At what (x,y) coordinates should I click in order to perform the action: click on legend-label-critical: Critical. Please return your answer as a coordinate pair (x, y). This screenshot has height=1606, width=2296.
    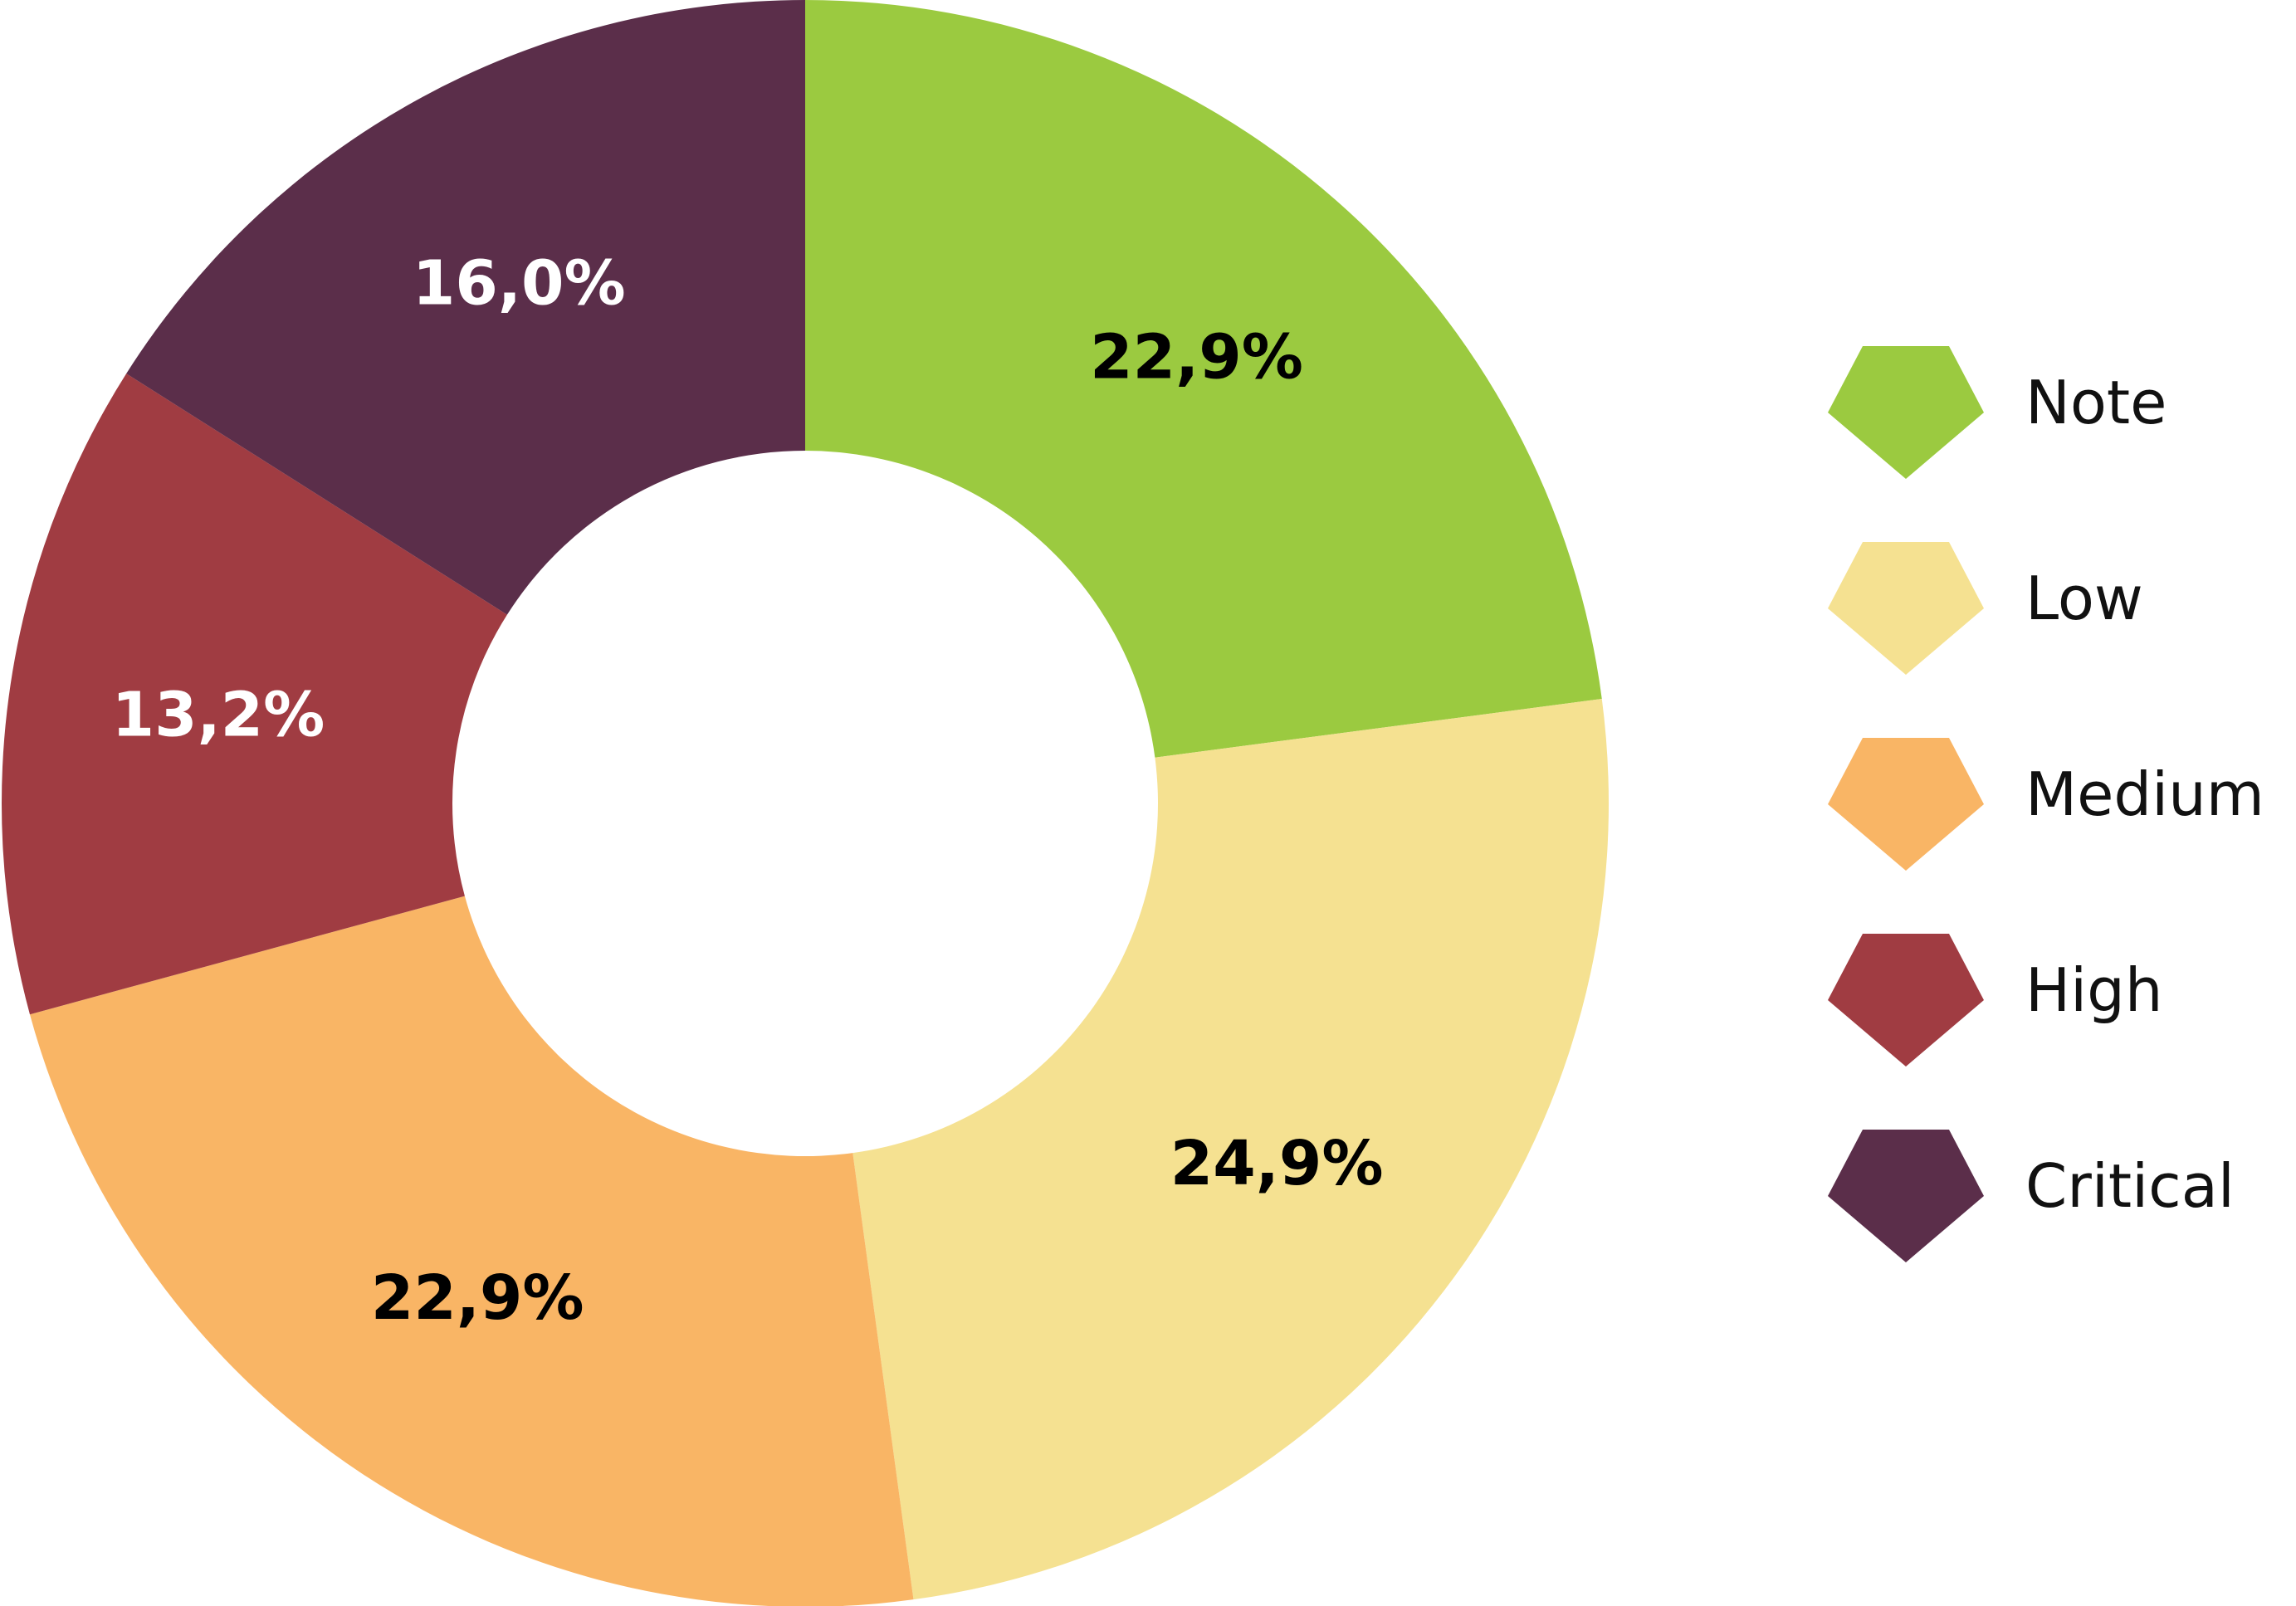
    Looking at the image, I should click on (2130, 1186).